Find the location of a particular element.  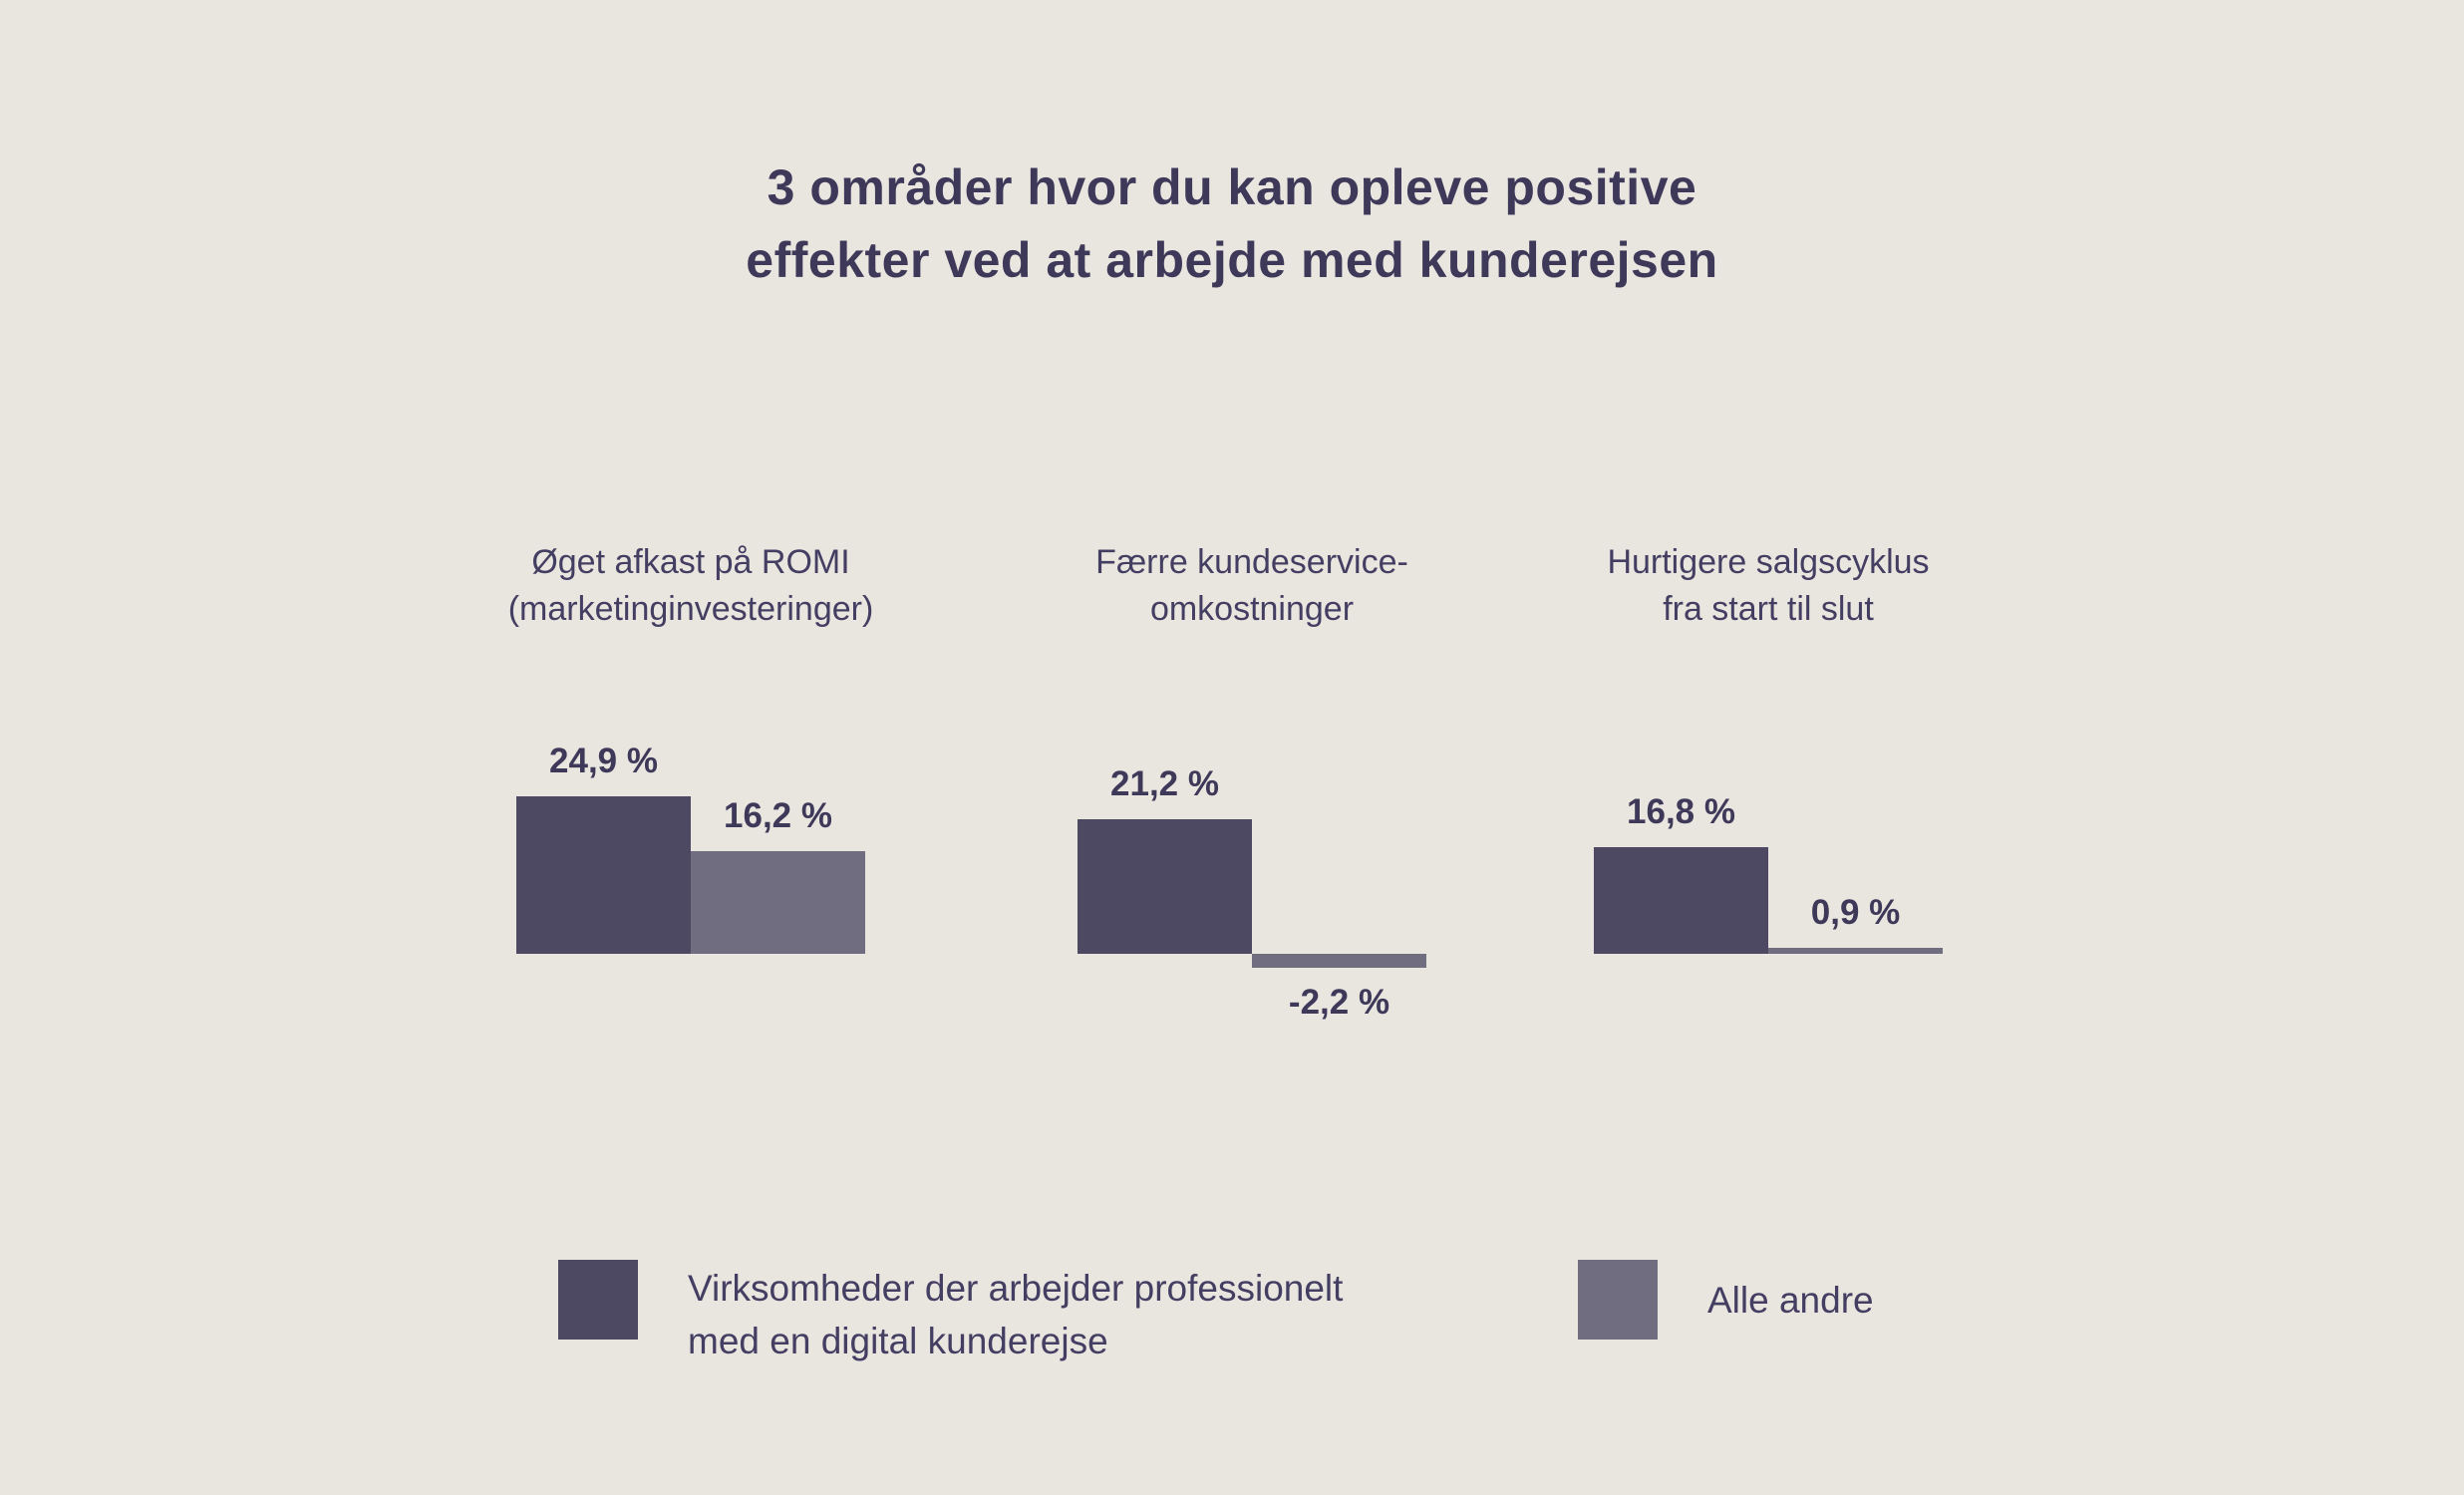

bar-professionals-salgscyklus is located at coordinates (1681, 900).